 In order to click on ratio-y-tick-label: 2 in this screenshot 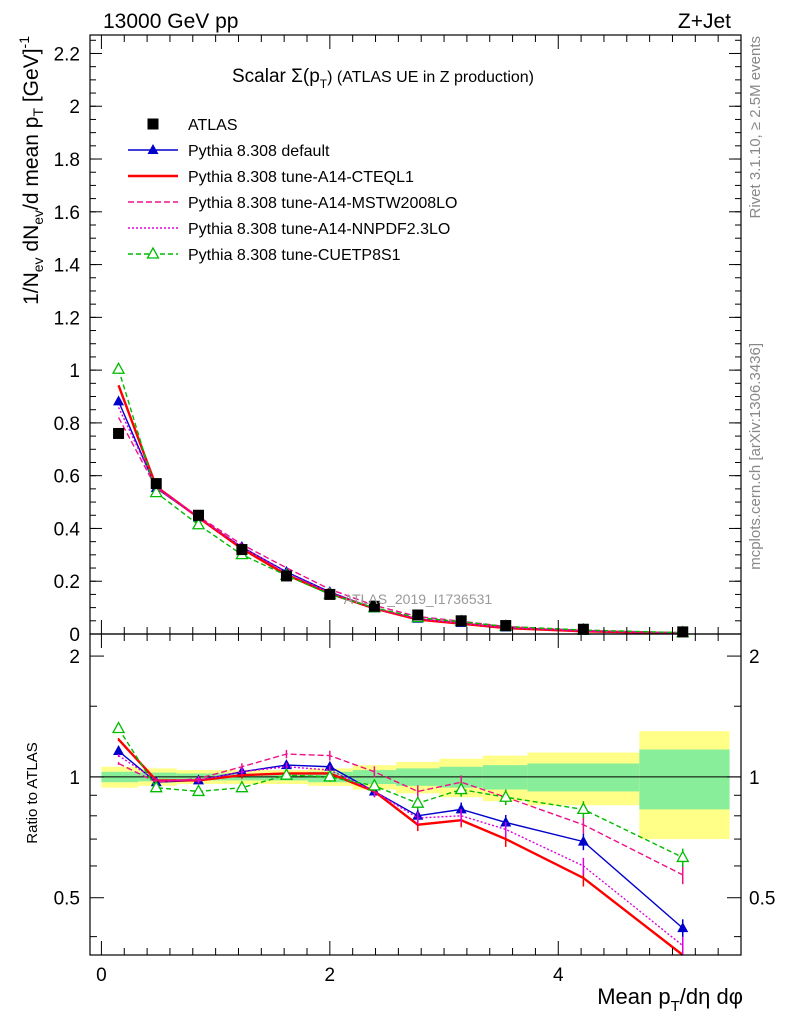, I will do `click(74, 657)`.